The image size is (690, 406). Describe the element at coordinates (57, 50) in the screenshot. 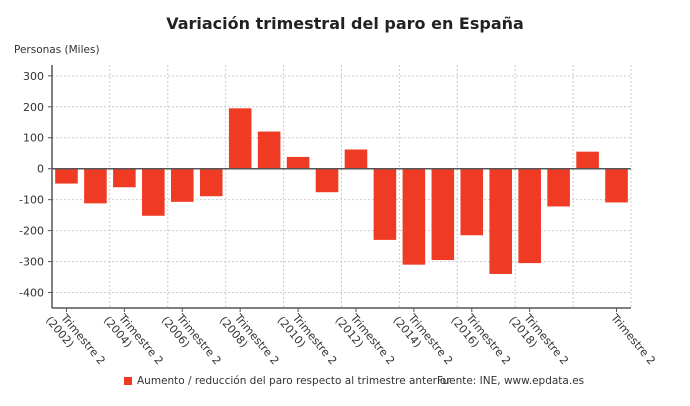

I see `y-axis-label: Personas (Miles)` at that location.